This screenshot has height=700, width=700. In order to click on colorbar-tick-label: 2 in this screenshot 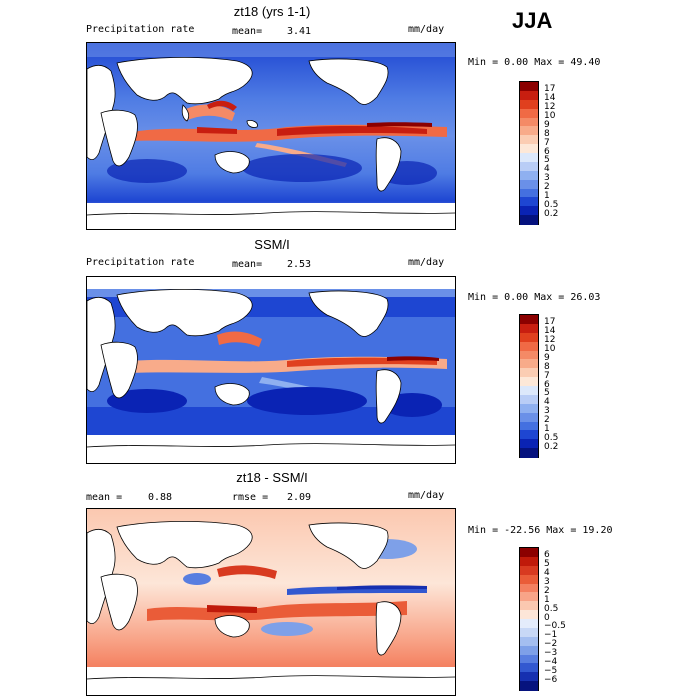, I will do `click(547, 420)`.